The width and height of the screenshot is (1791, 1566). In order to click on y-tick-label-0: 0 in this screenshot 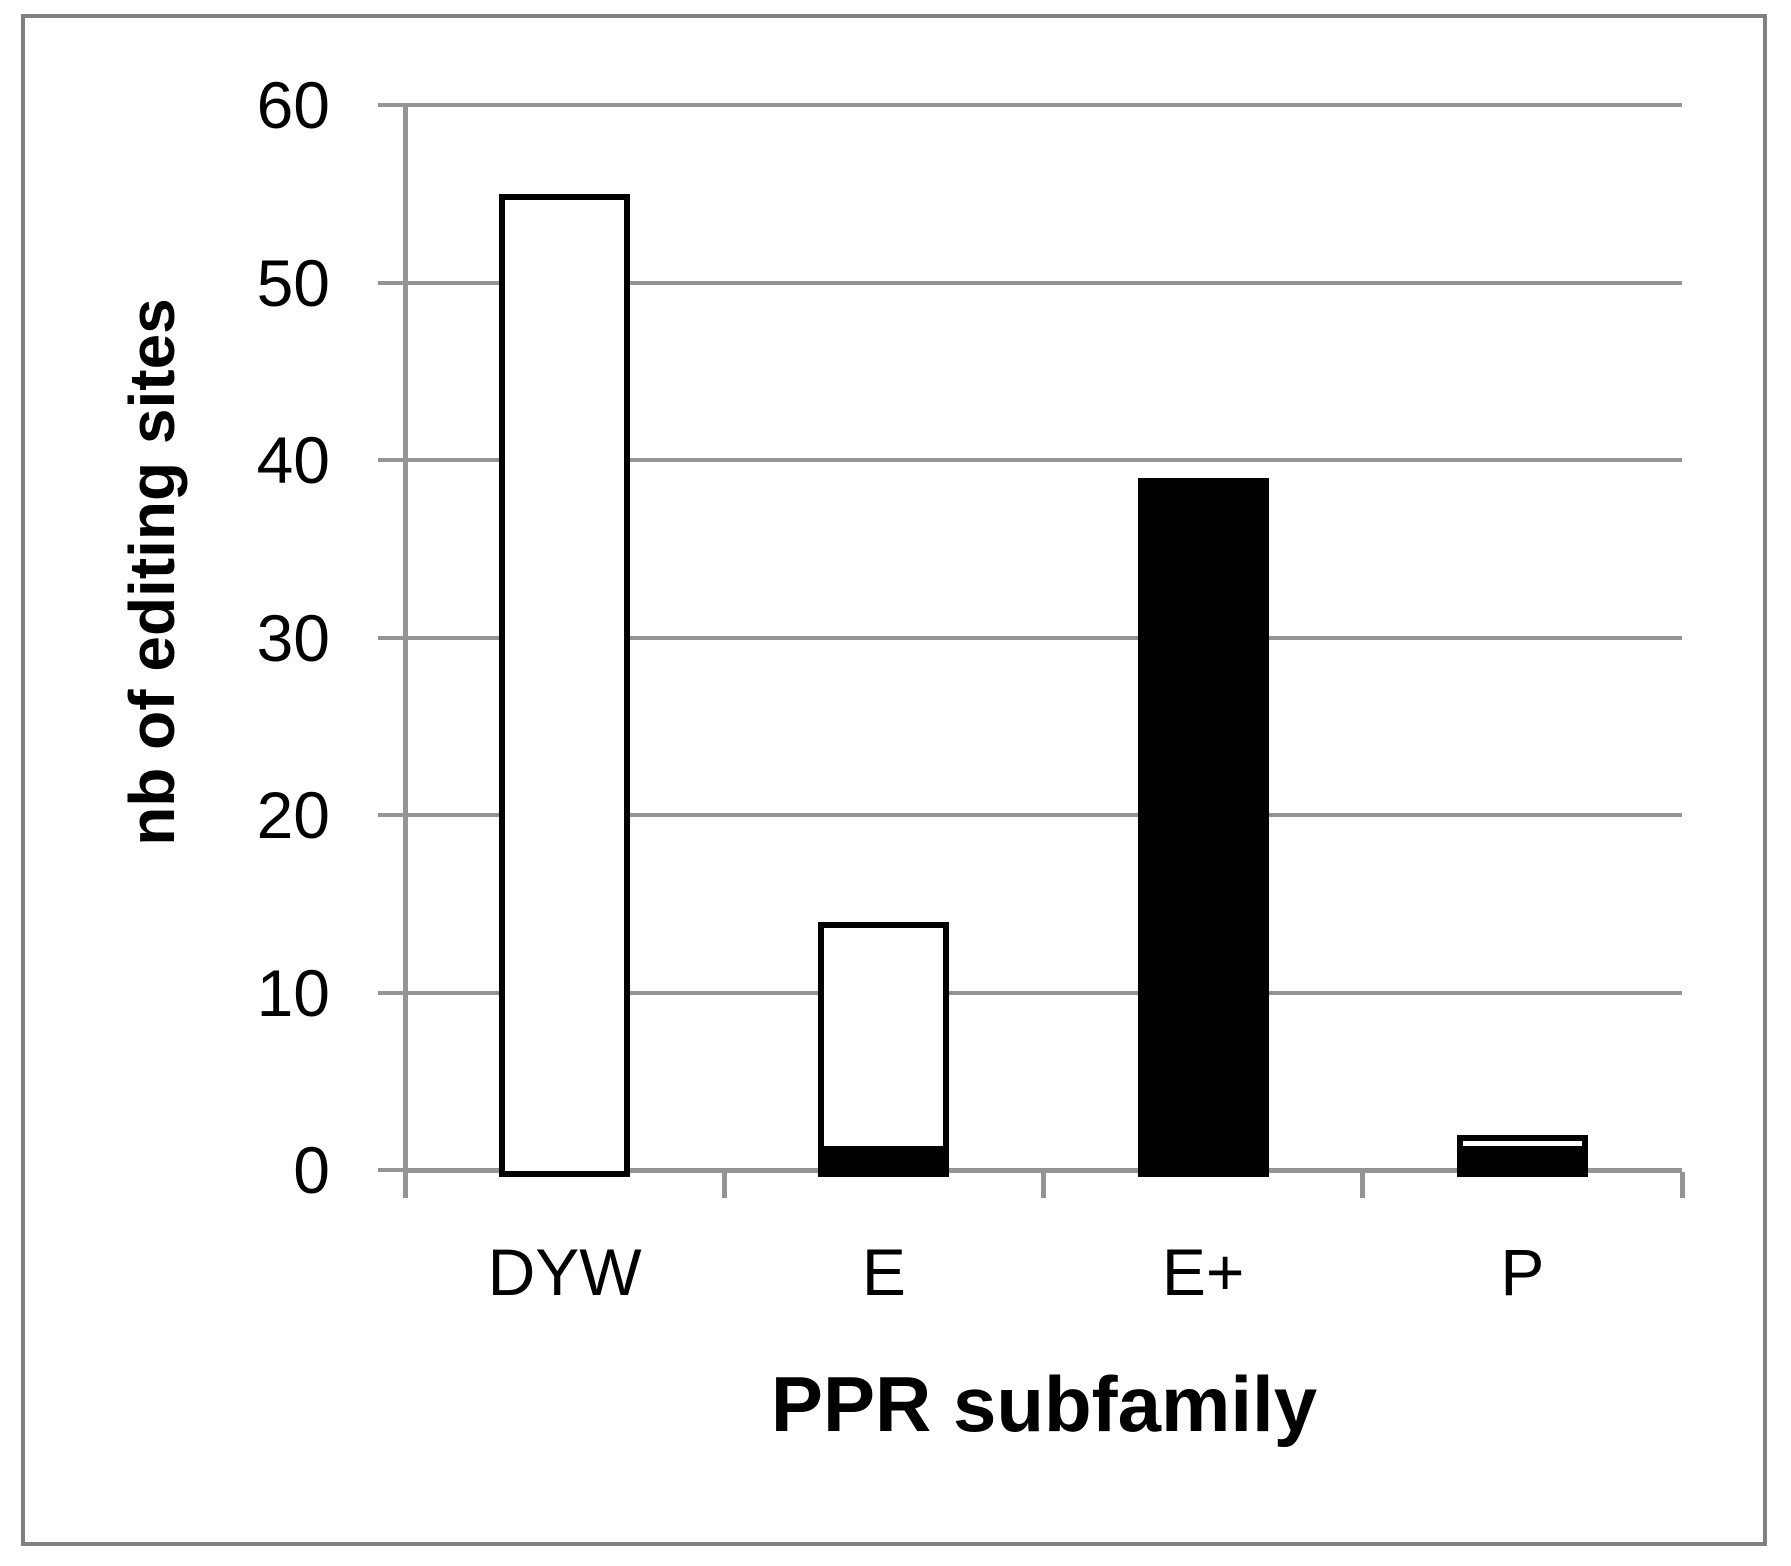, I will do `click(311, 1170)`.